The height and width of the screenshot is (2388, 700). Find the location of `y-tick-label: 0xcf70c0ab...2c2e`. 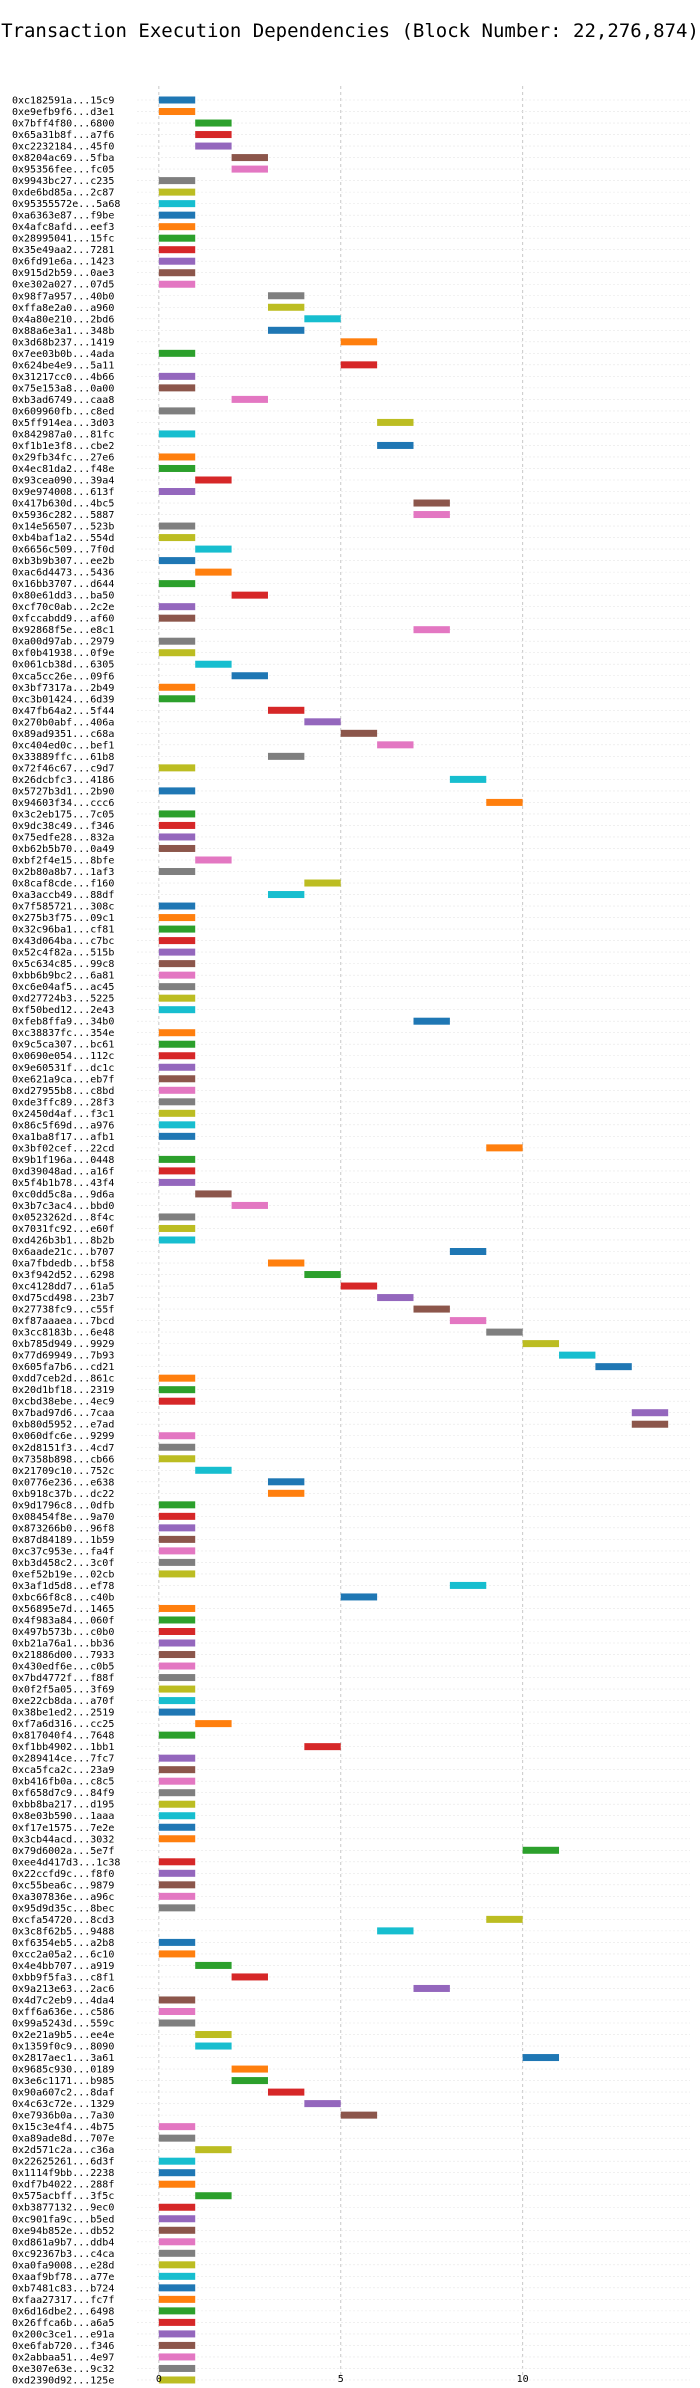

y-tick-label: 0xcf70c0ab...2c2e is located at coordinates (63, 607).